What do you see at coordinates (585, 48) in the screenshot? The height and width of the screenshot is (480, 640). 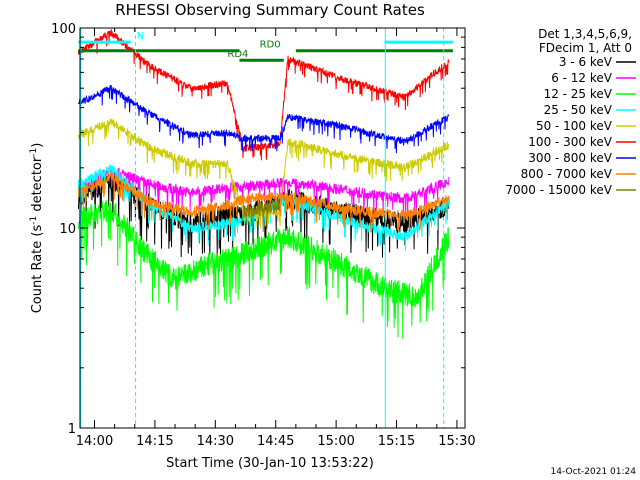 I see `legend-header-line-2: FDecim 1, Att 0` at bounding box center [585, 48].